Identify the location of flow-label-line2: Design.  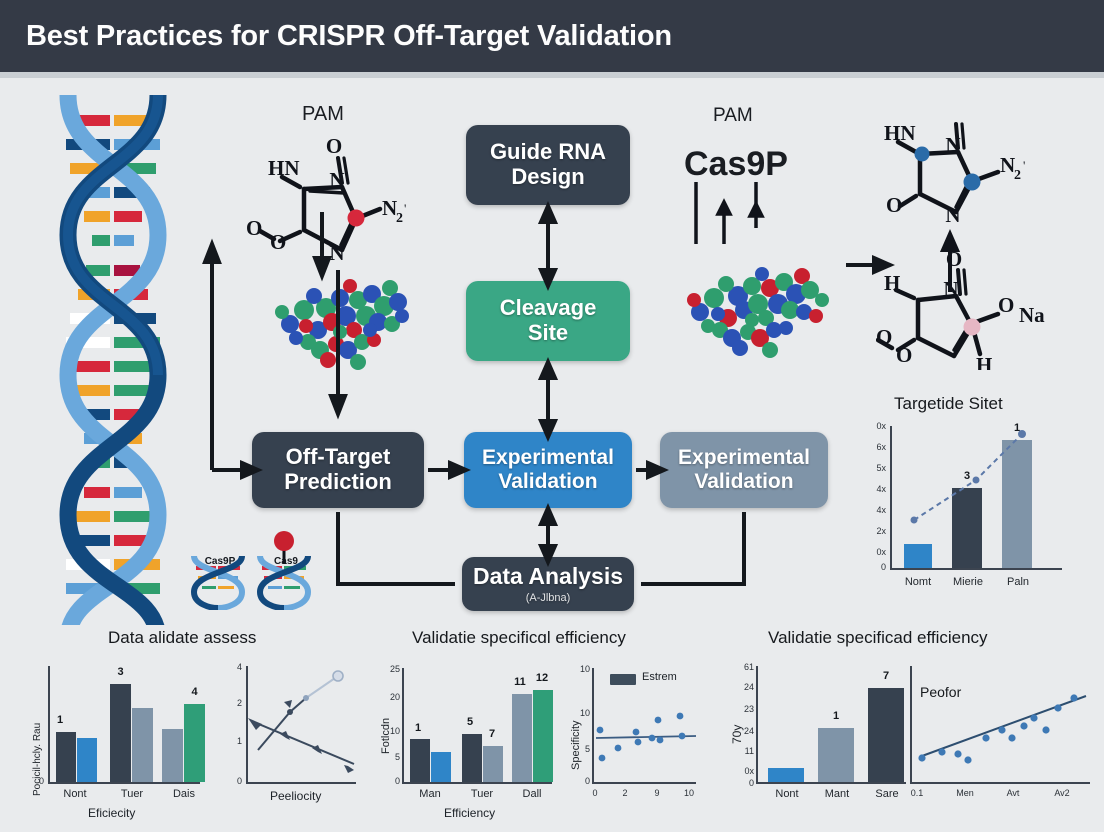
(548, 176).